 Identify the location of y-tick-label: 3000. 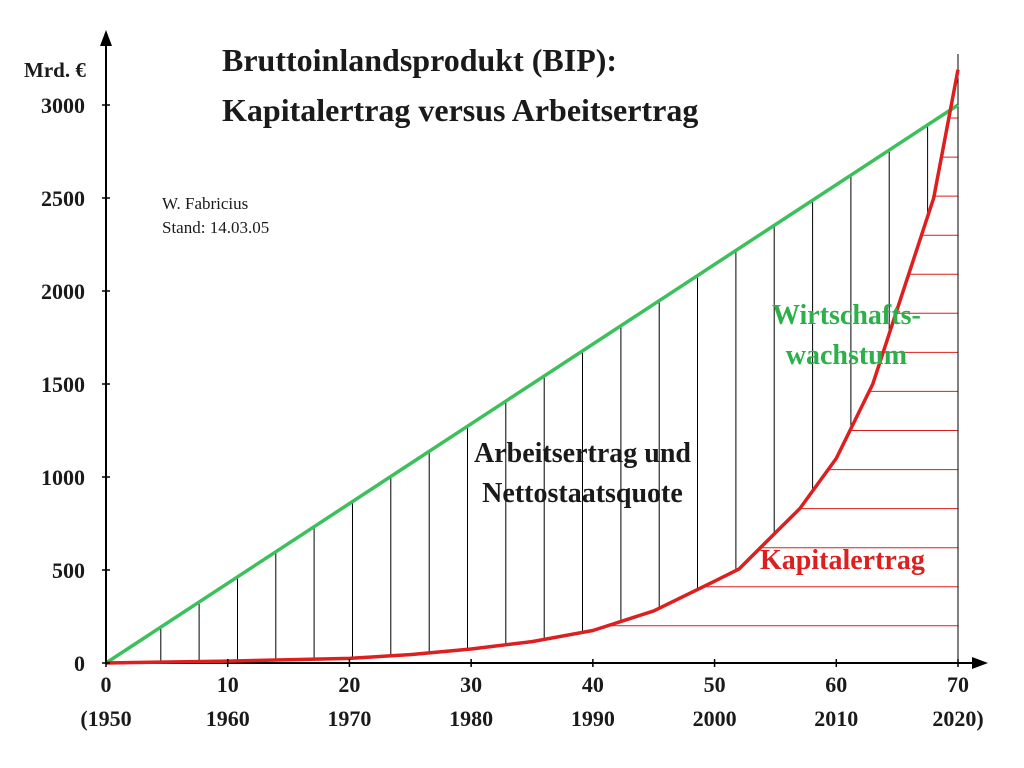
(63, 105).